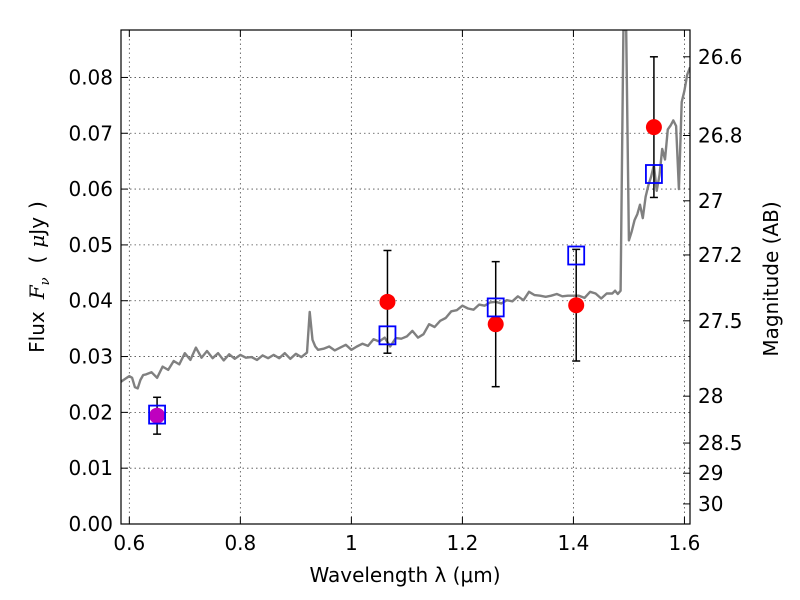  Describe the element at coordinates (685, 543) in the screenshot. I see `x-tick-label: 1.6` at that location.